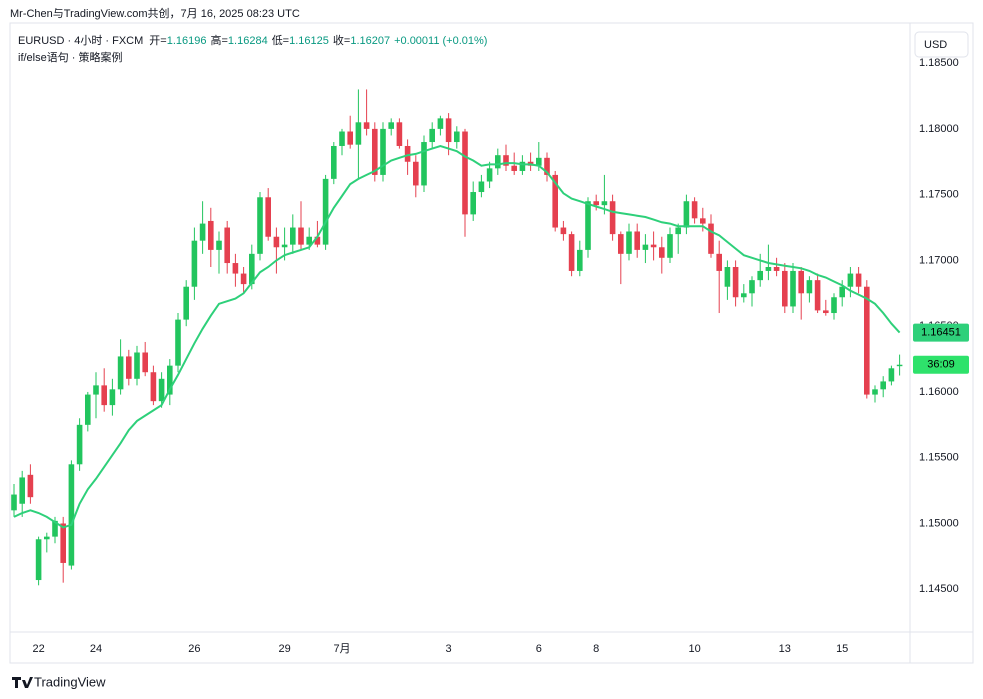  Describe the element at coordinates (596, 649) in the screenshot. I see `x-tick-label: 8` at that location.